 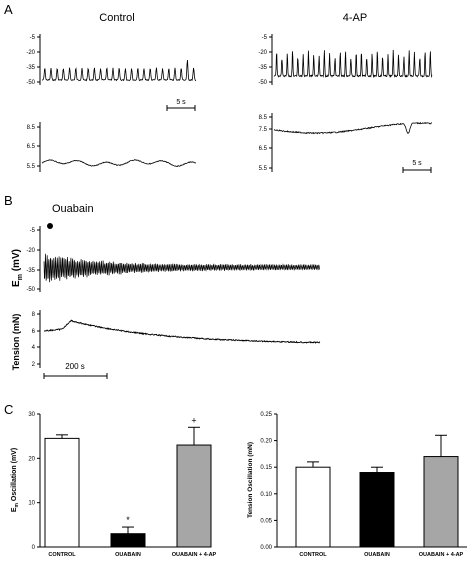 What do you see at coordinates (353, 128) in the screenshot?
I see `fourap-tension-trace` at bounding box center [353, 128].